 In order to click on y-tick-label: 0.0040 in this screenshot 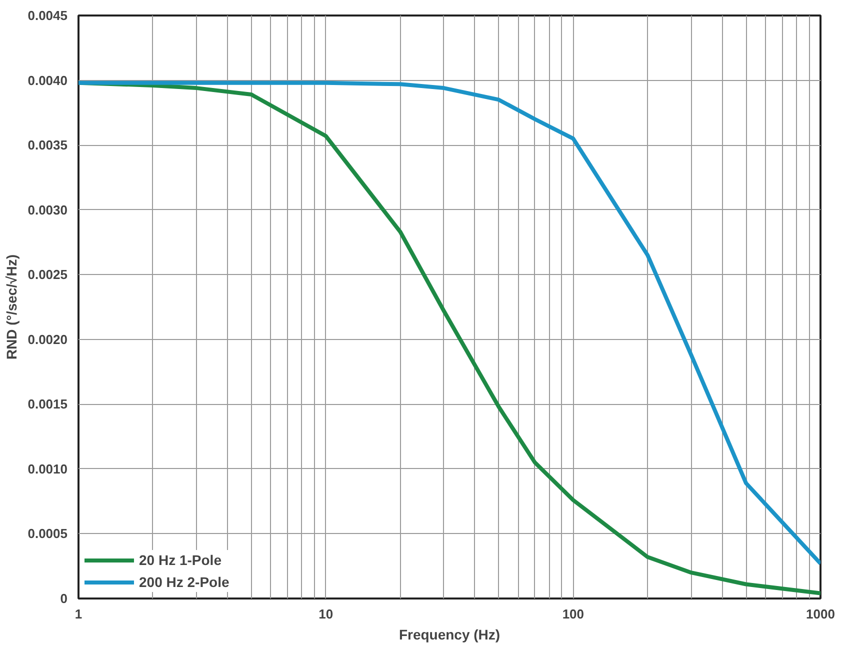, I will do `click(48, 80)`.